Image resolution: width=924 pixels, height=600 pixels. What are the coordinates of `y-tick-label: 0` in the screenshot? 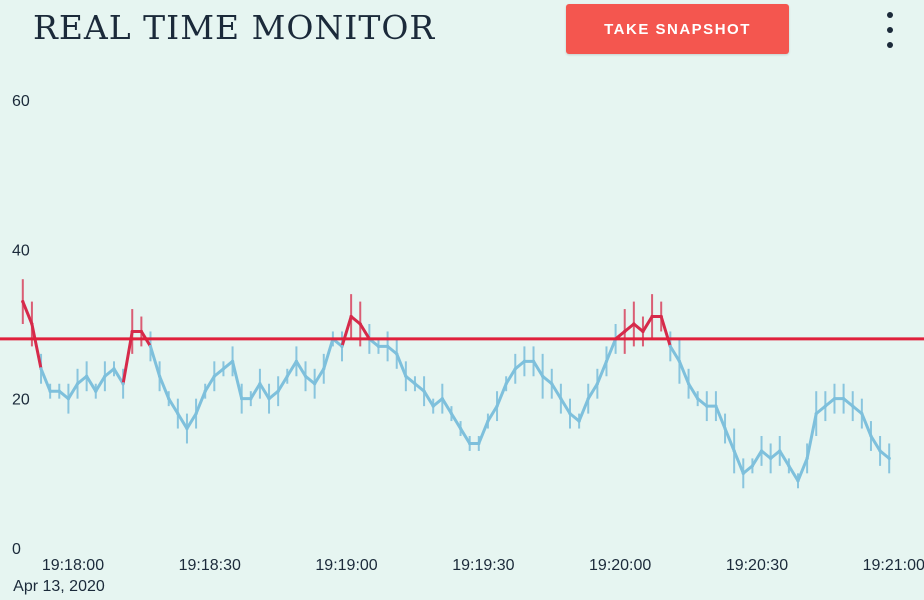 It's located at (16, 549).